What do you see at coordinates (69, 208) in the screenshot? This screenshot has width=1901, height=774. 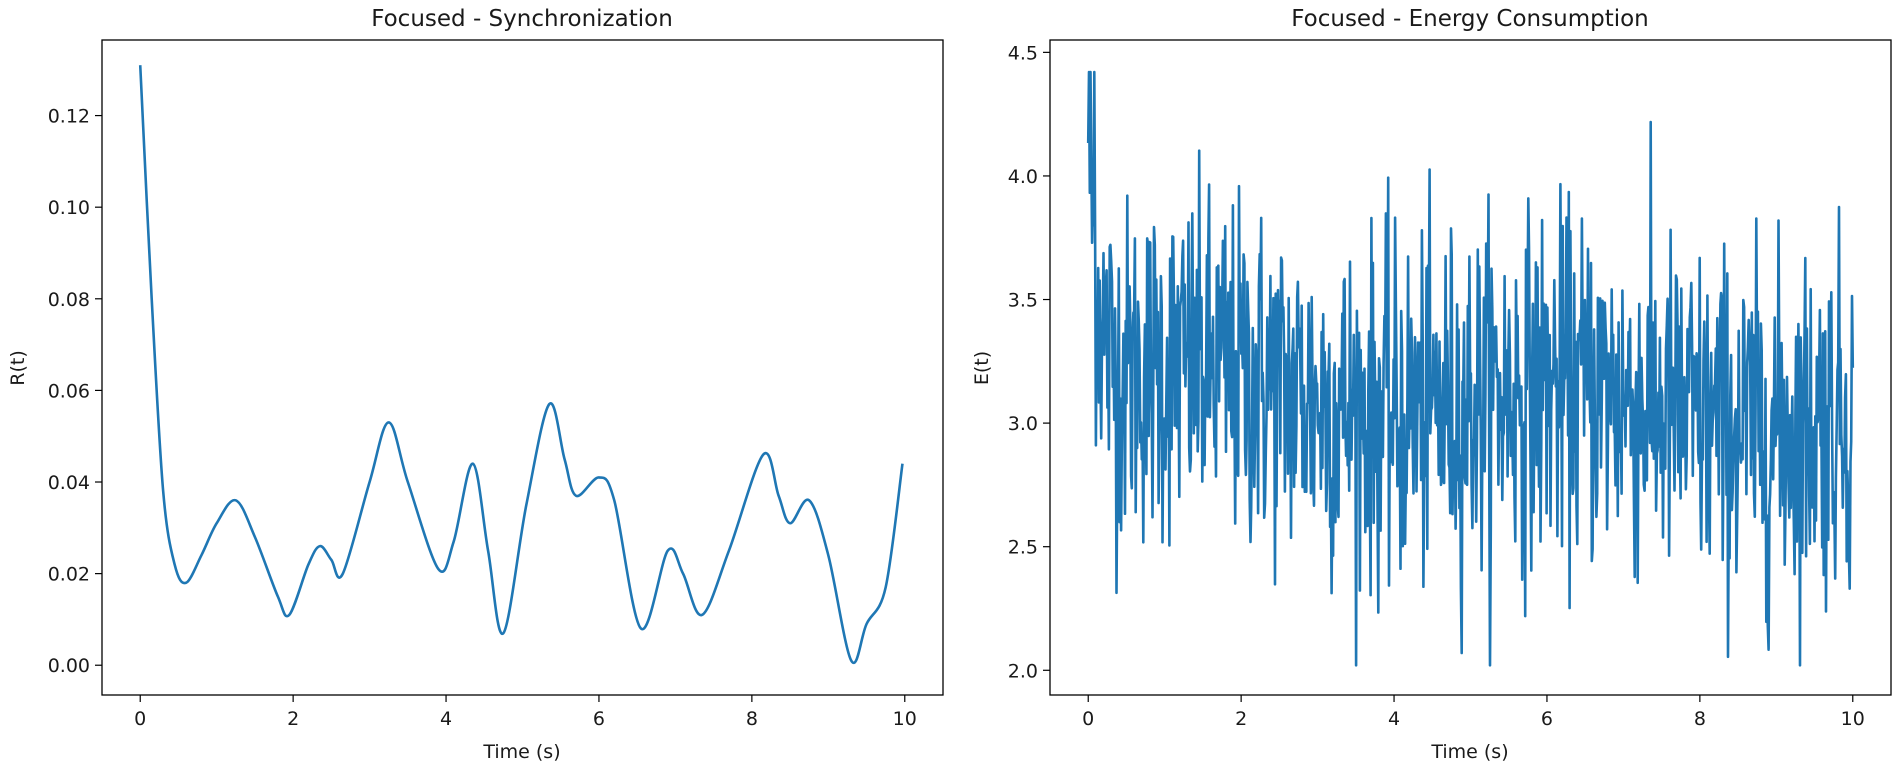 I see `y-tick-label: 0.10` at bounding box center [69, 208].